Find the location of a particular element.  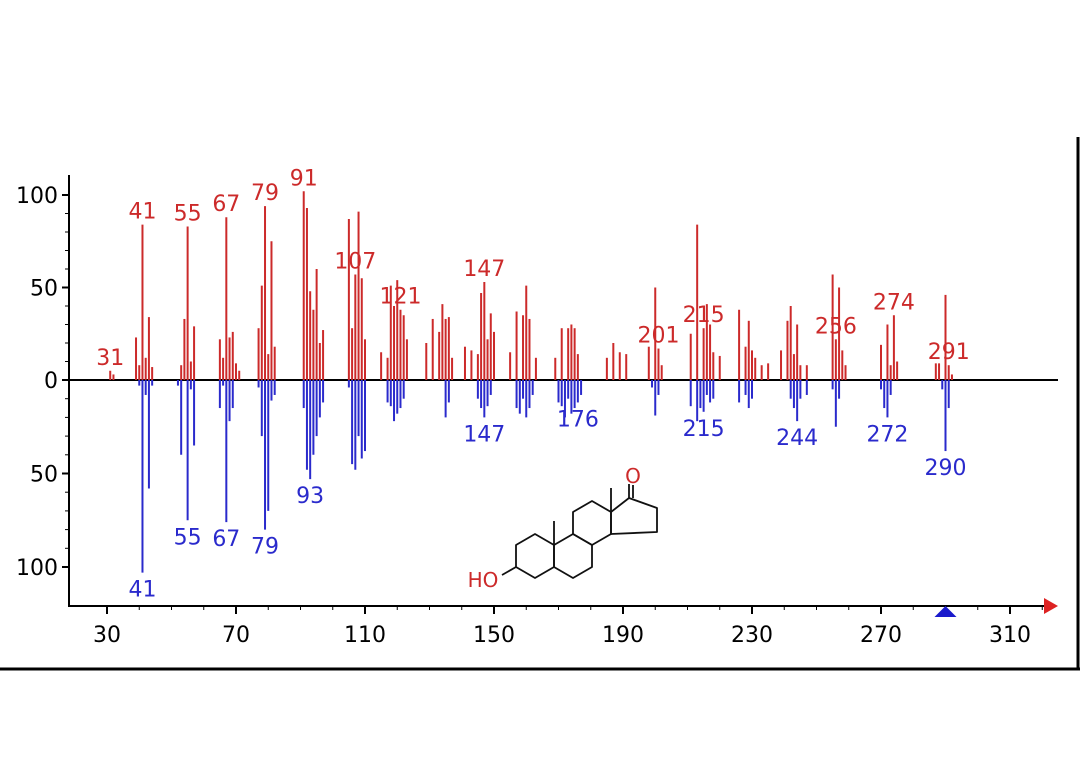

bottom-peak-label: 215 is located at coordinates (704, 429).